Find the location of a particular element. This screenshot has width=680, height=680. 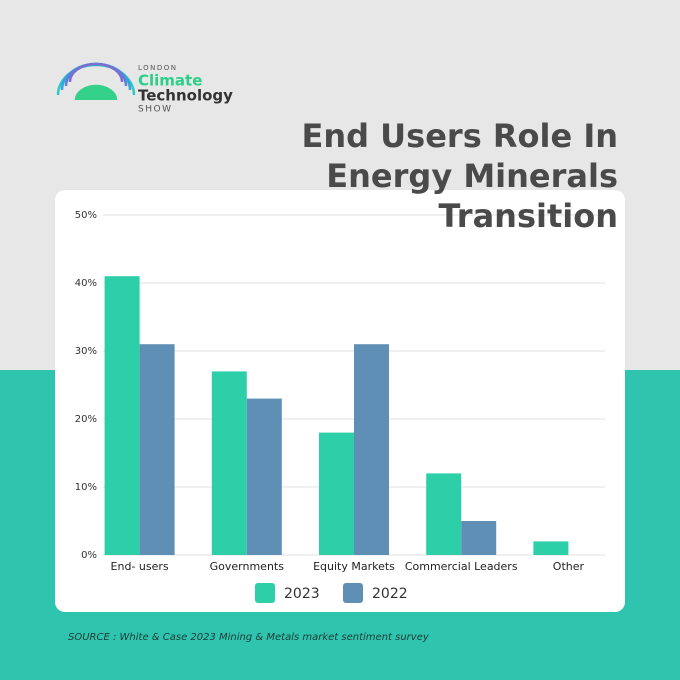

logo-text: Technology is located at coordinates (185, 96).